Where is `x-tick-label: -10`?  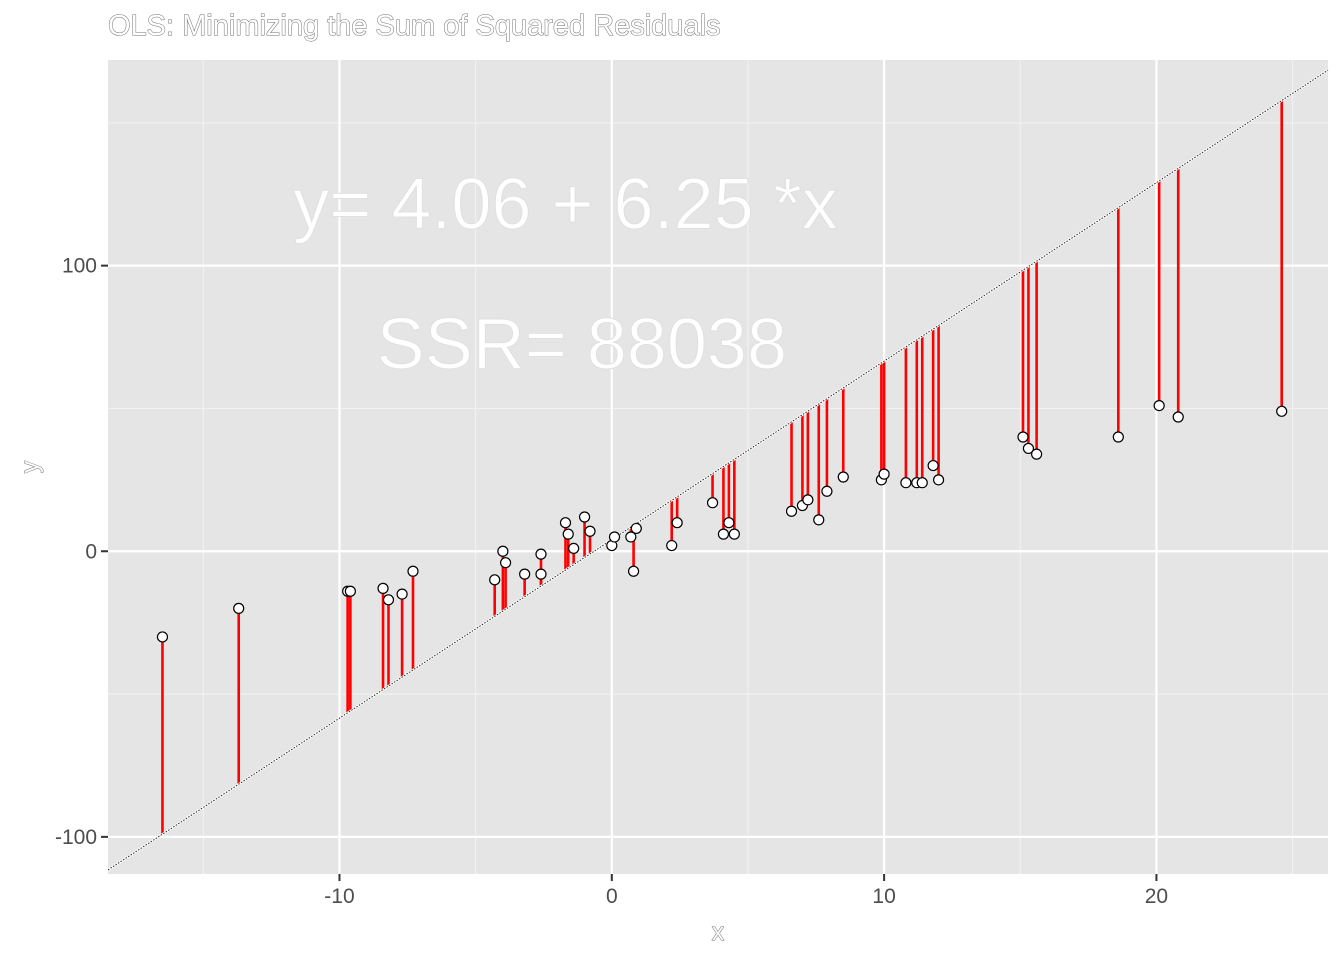 x-tick-label: -10 is located at coordinates (339, 896).